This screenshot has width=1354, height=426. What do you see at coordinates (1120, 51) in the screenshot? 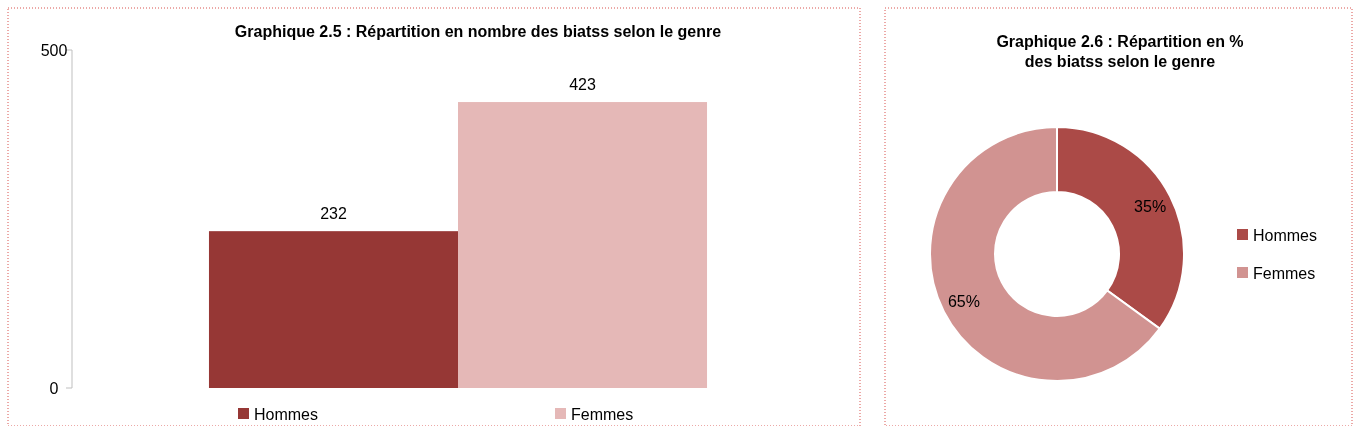
I see `chart-title: Graphique 2.6 : Répartition en % des biatss selon le genre` at bounding box center [1120, 51].